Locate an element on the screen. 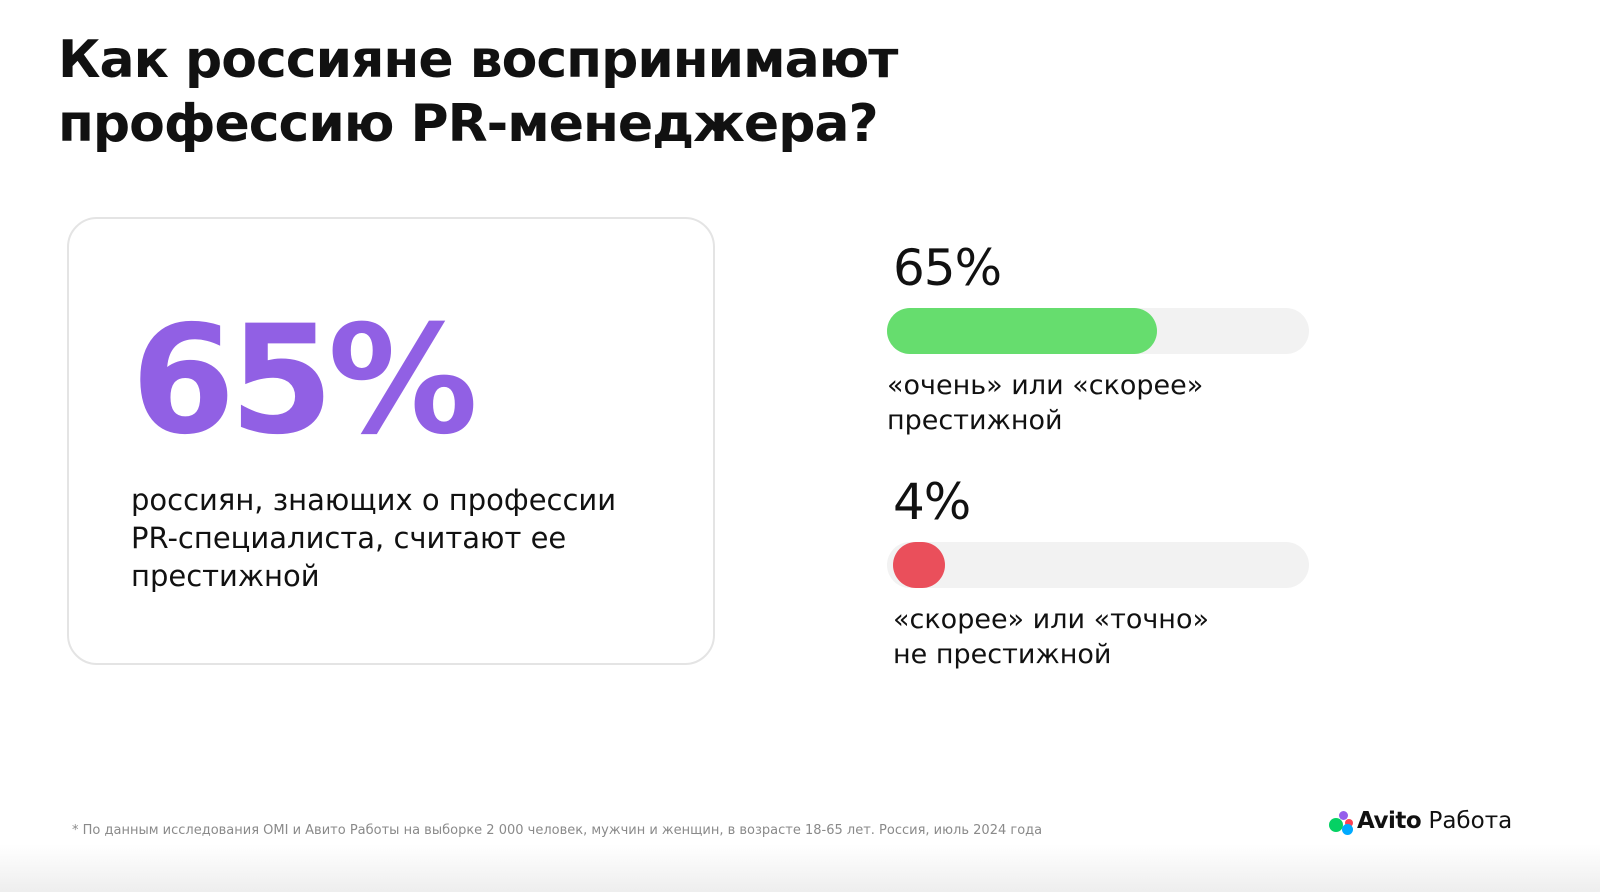 Image resolution: width=1600 pixels, height=892 pixels. highlight-description-line-3: престижной is located at coordinates (225, 576).